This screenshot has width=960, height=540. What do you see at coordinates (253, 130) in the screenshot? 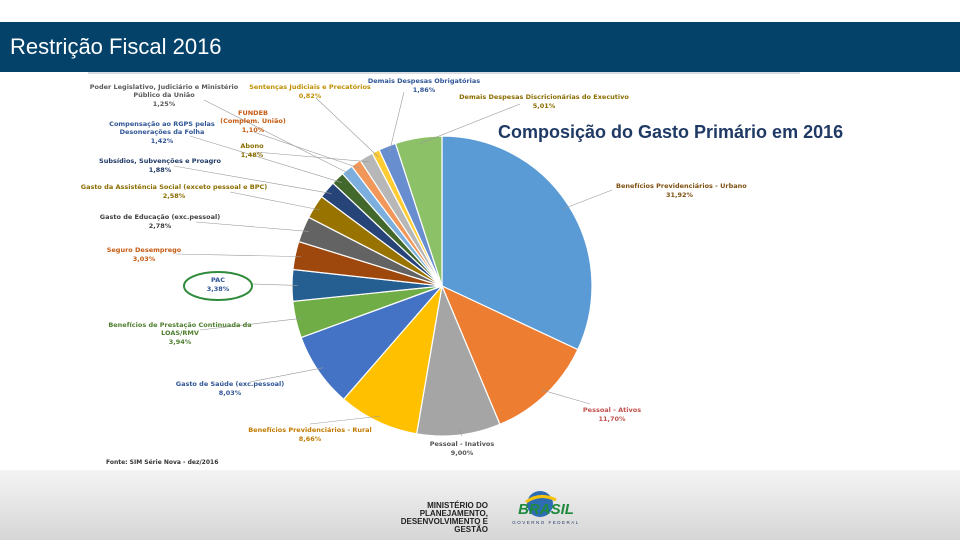
I see `slice-value: 1,10%` at bounding box center [253, 130].